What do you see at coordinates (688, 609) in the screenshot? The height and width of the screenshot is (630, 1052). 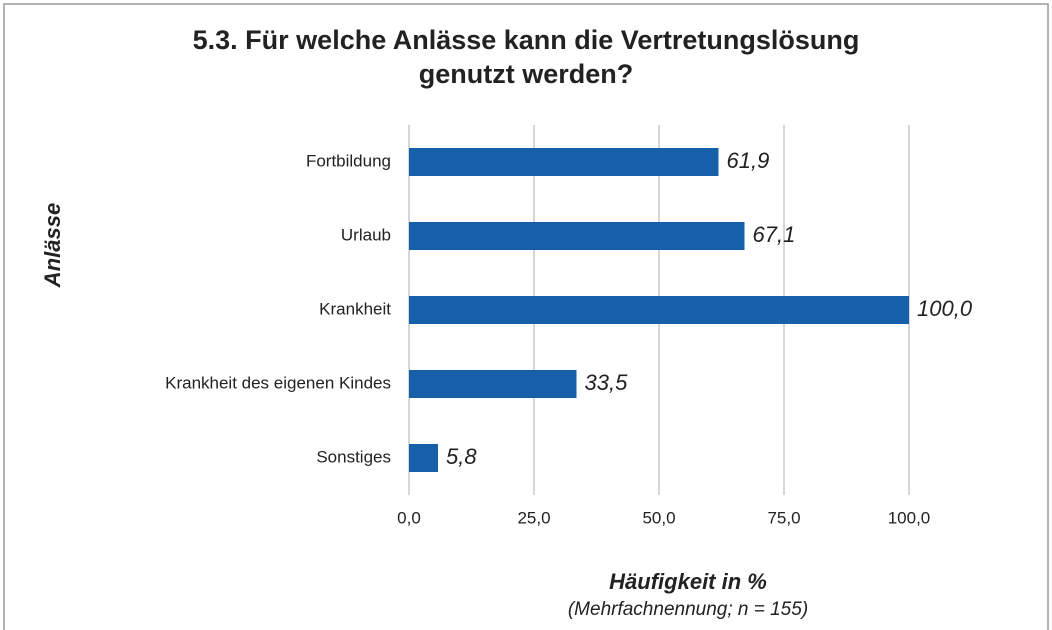 I see `note: (Mehrfachnennung; n = 155)` at bounding box center [688, 609].